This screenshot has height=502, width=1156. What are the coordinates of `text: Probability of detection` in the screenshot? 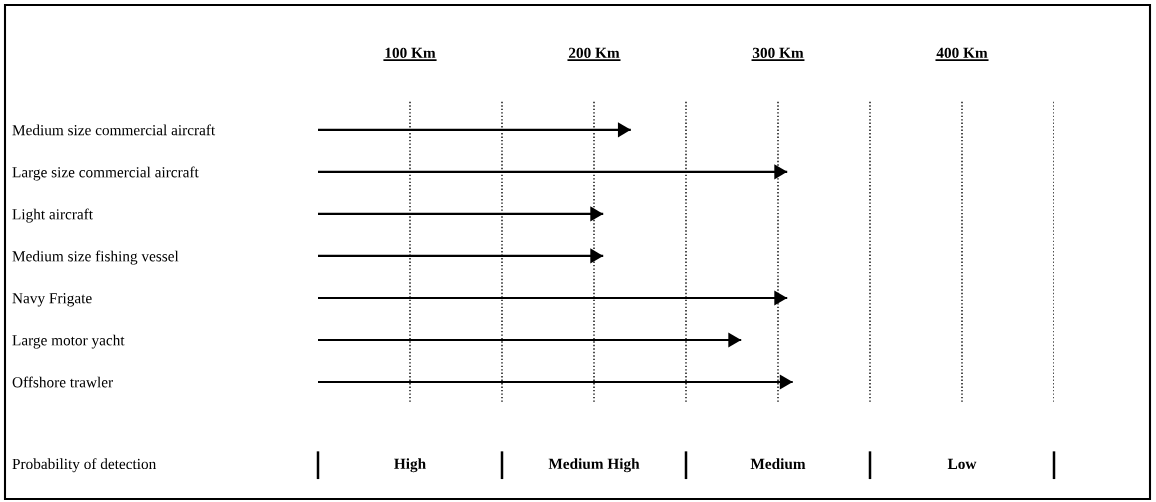 It's located at (84, 465).